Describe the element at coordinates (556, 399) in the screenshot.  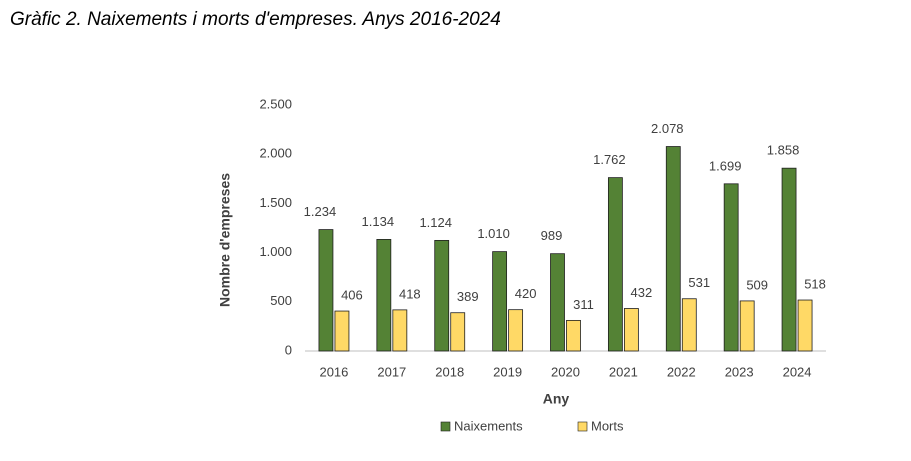
I see `x-axis-title: Any` at that location.